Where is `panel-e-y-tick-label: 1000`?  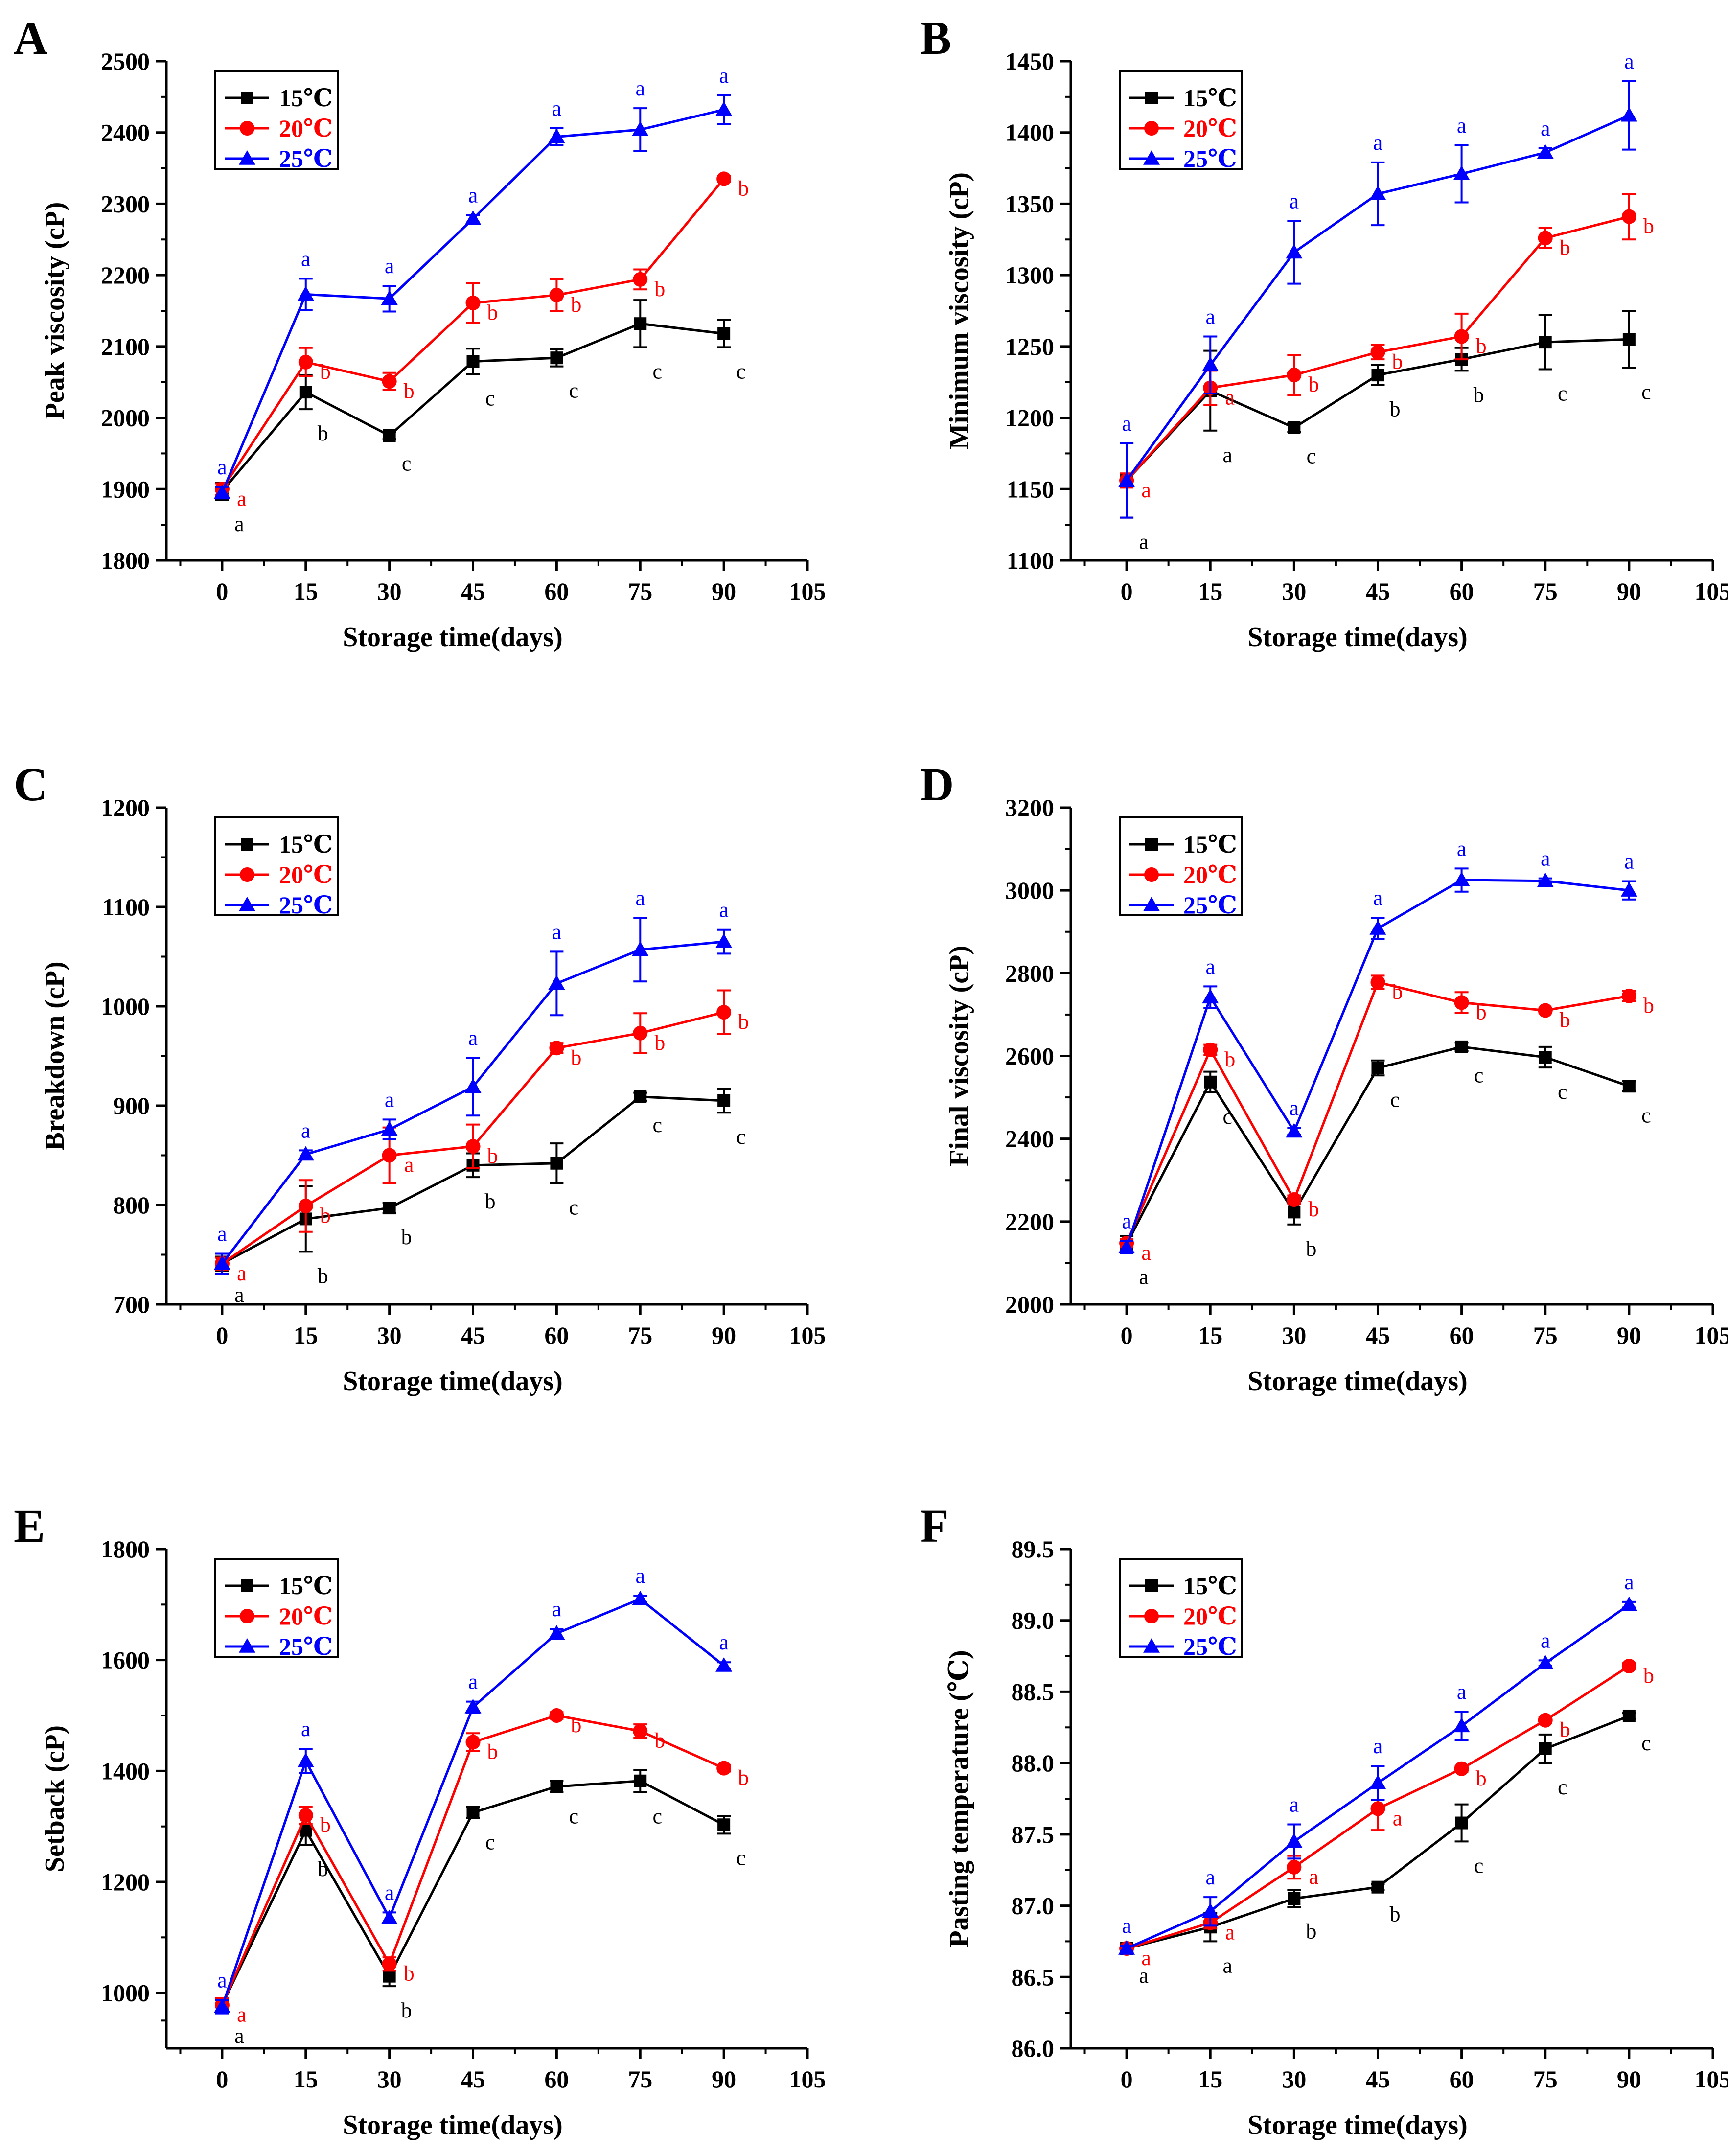
panel-e-y-tick-label: 1000 is located at coordinates (125, 1993).